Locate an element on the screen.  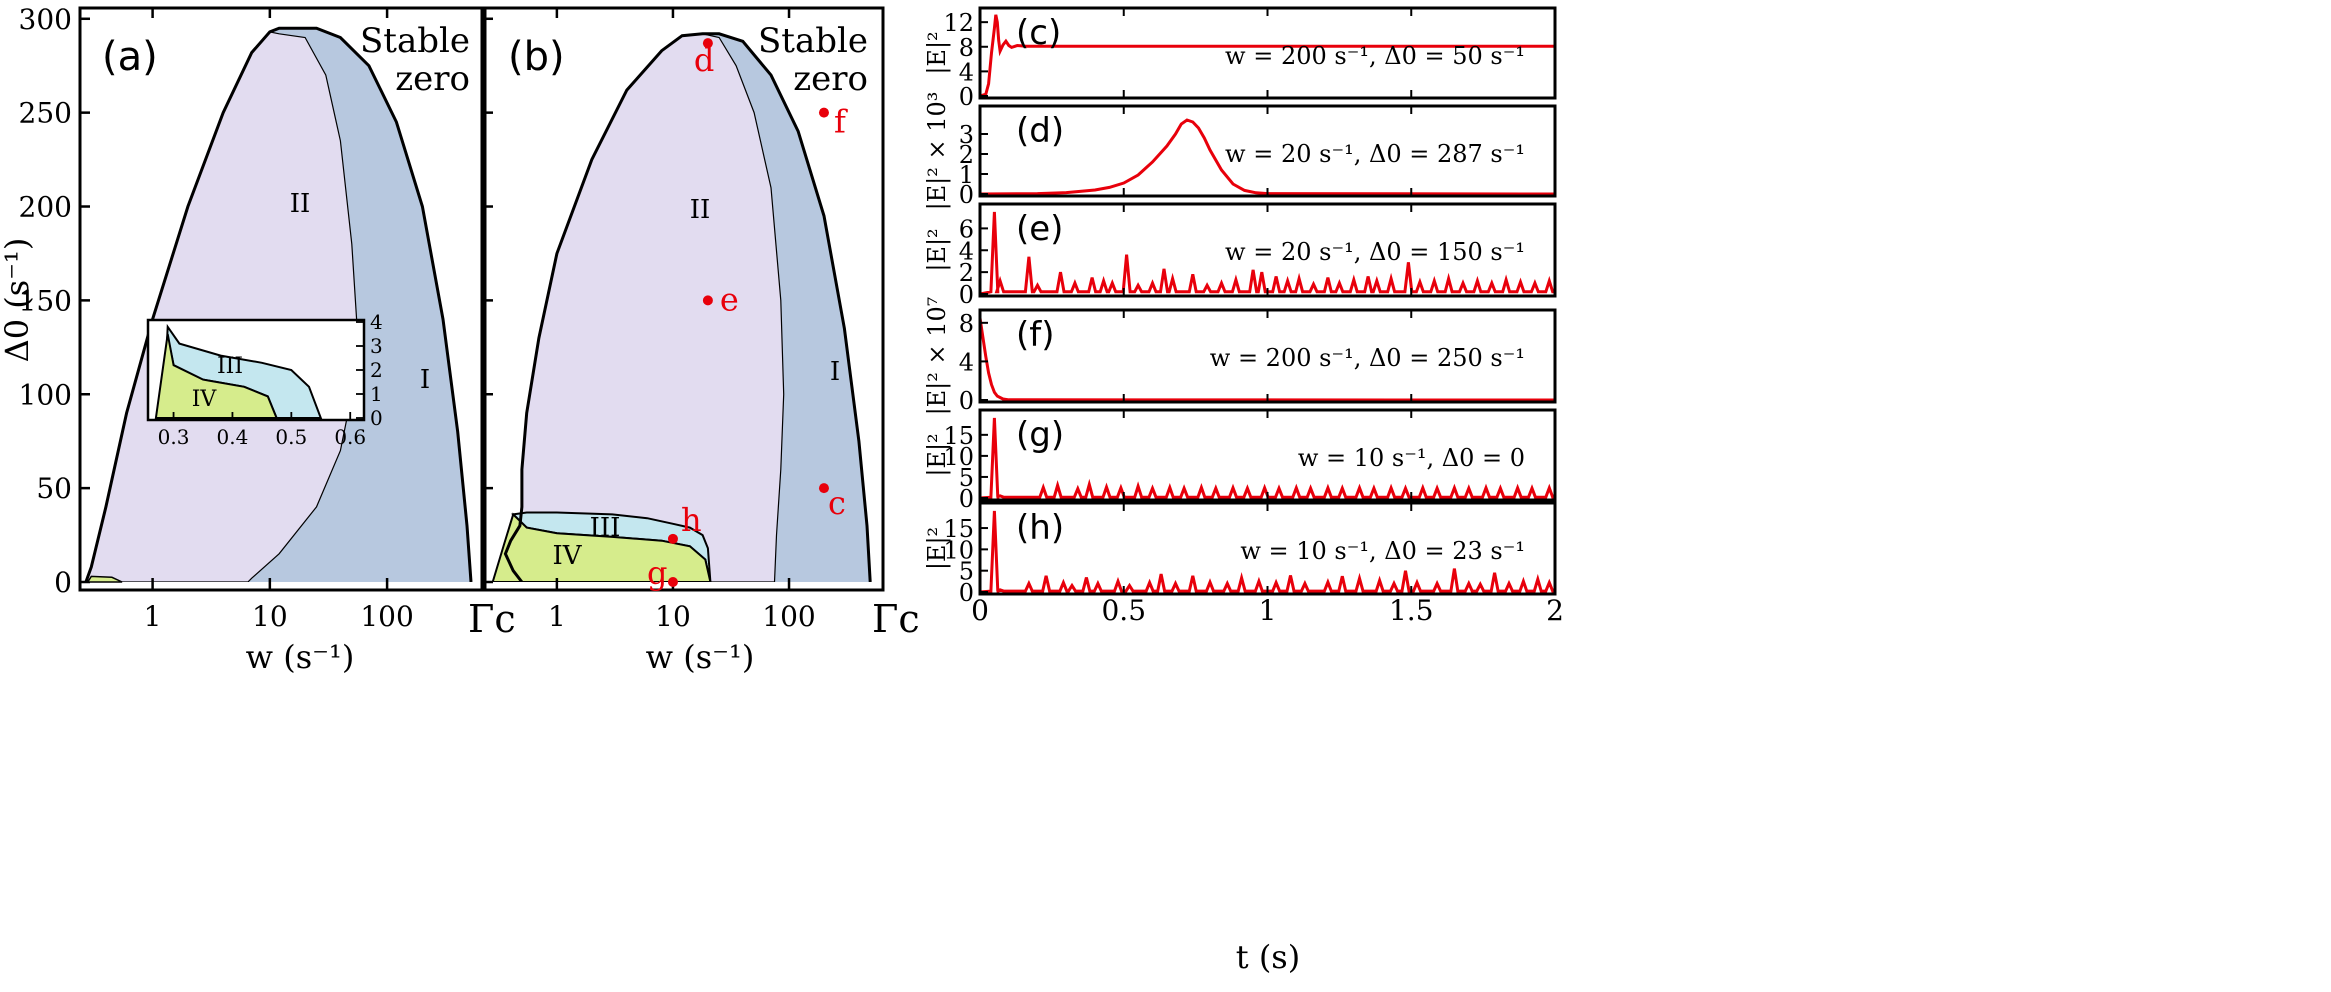
x-tick-label: 0.5 is located at coordinates (1123, 610).